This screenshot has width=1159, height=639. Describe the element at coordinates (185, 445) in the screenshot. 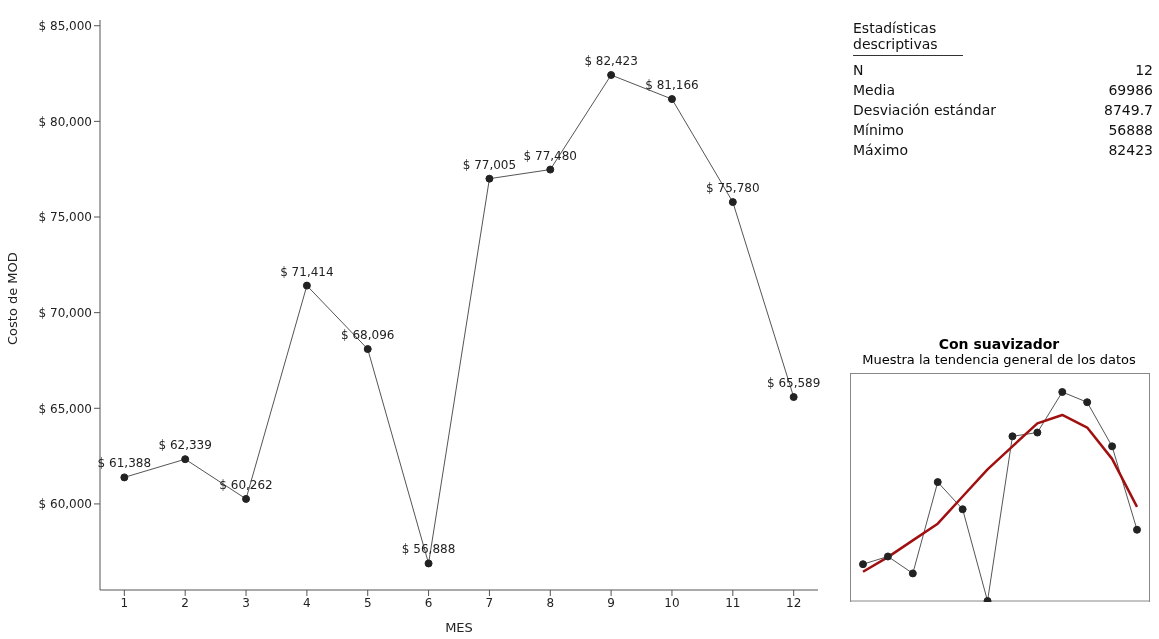

I see `data-label: $ 62,339` at that location.